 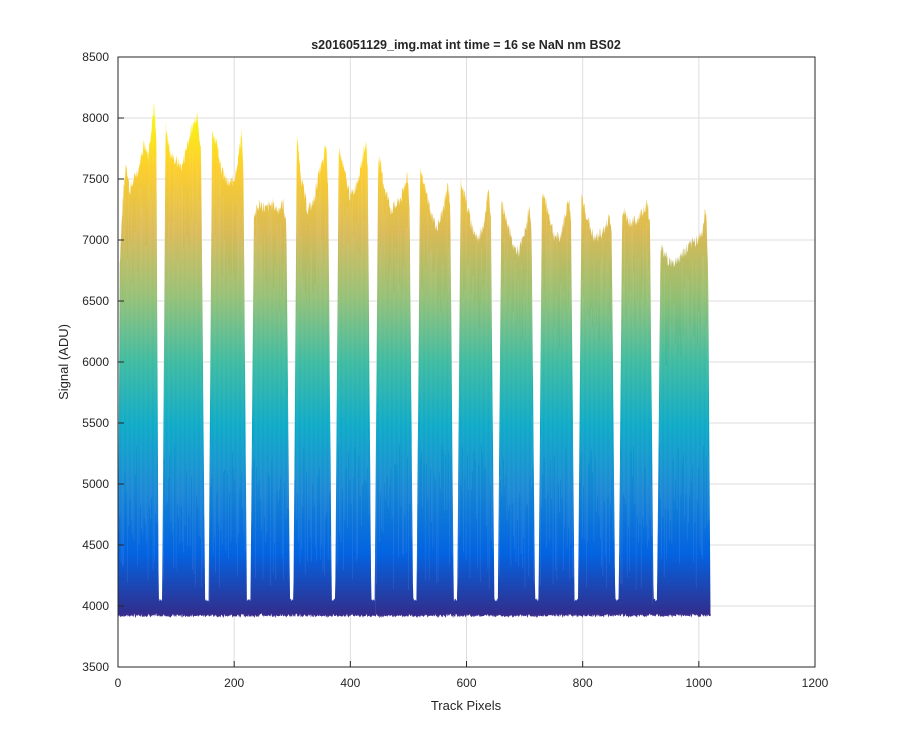 What do you see at coordinates (234, 683) in the screenshot?
I see `x-tick-label: 200` at bounding box center [234, 683].